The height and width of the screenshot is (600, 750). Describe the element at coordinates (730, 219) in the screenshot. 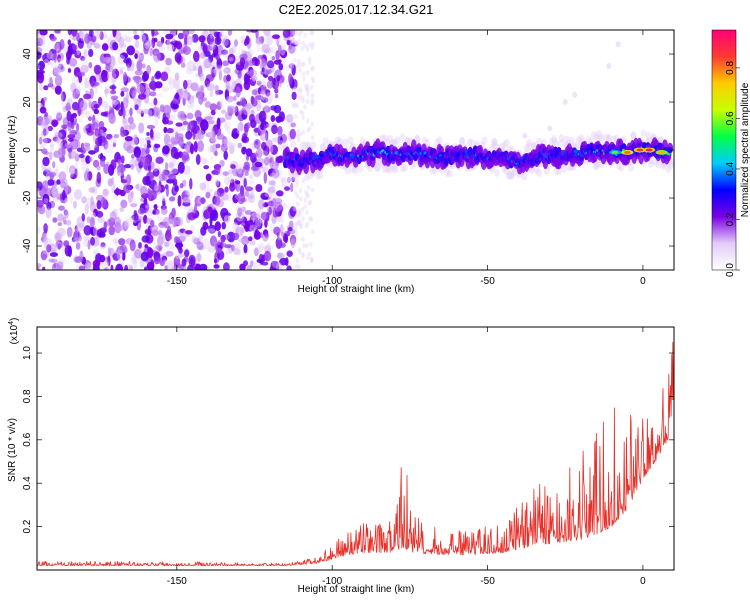

I see `colorbar-tick-label: 0.2` at that location.